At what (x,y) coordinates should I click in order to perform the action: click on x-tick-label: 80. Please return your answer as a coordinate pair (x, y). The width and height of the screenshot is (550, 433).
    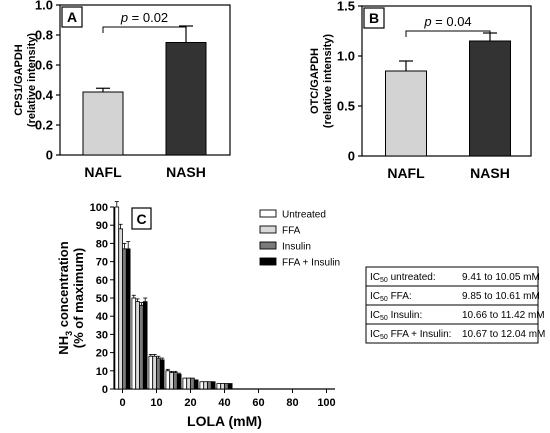
    Looking at the image, I should click on (292, 403).